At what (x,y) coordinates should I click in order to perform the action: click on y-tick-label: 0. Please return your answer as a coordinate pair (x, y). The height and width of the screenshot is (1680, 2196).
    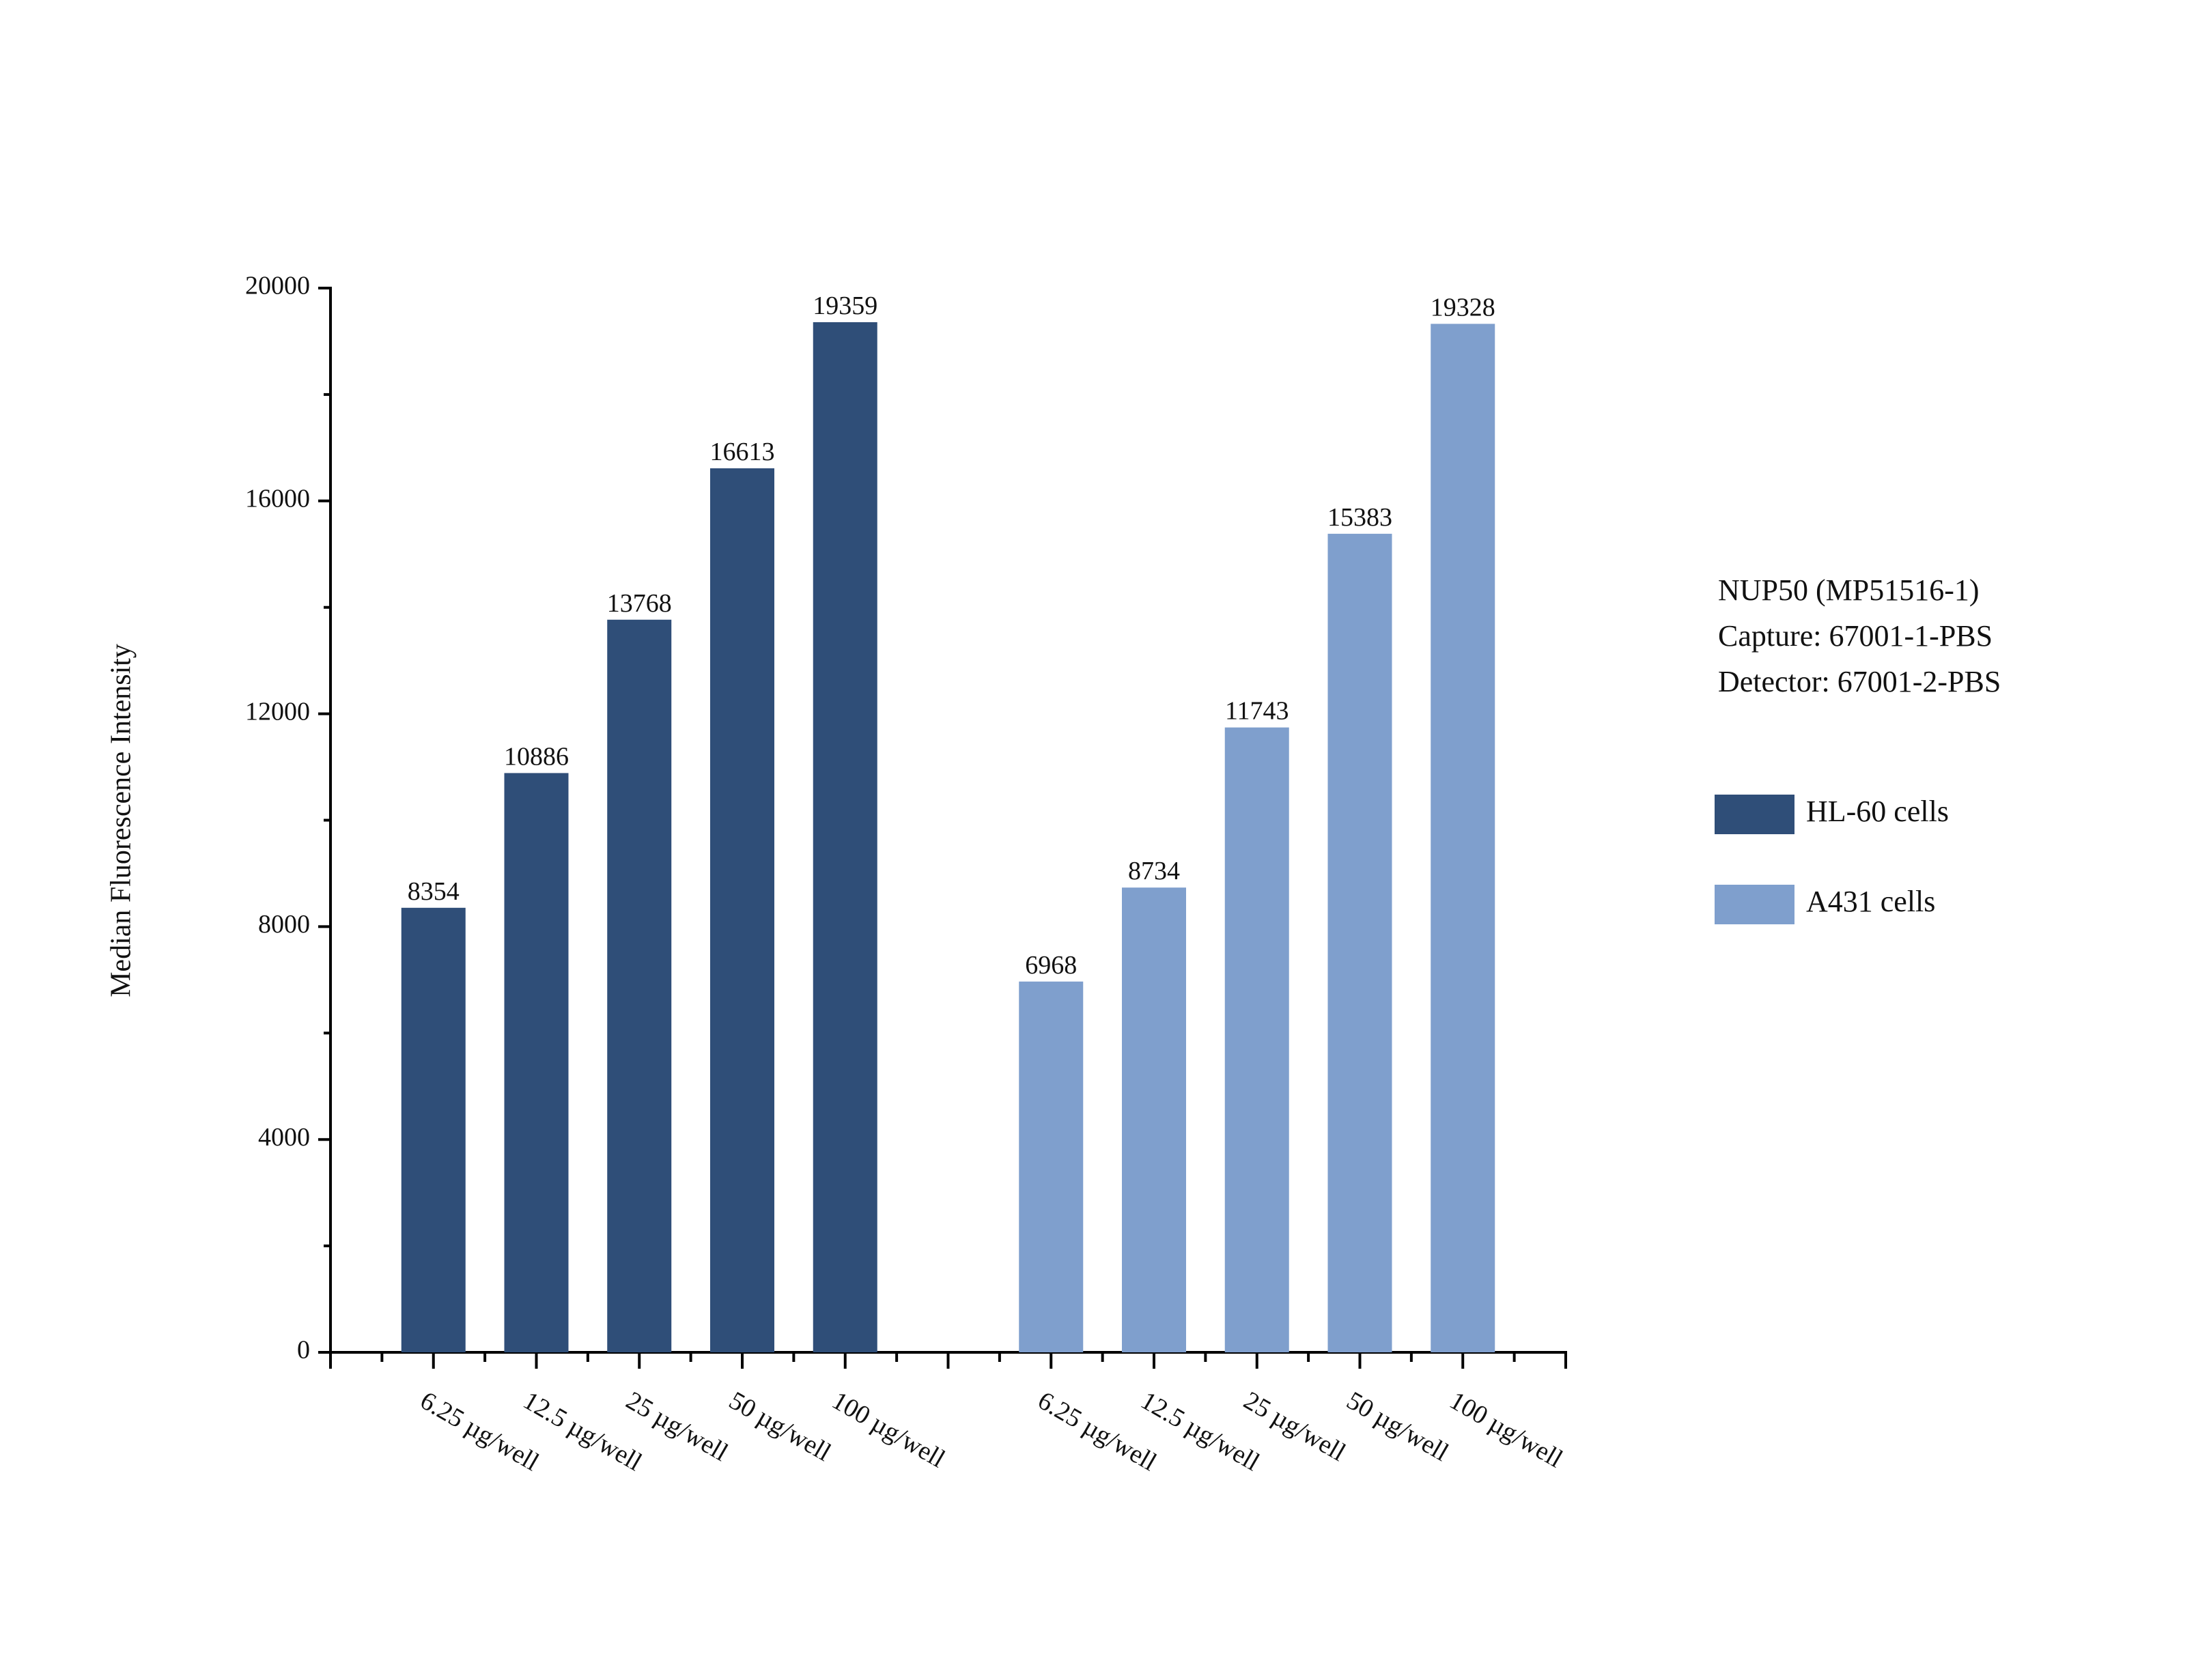
    Looking at the image, I should click on (303, 1350).